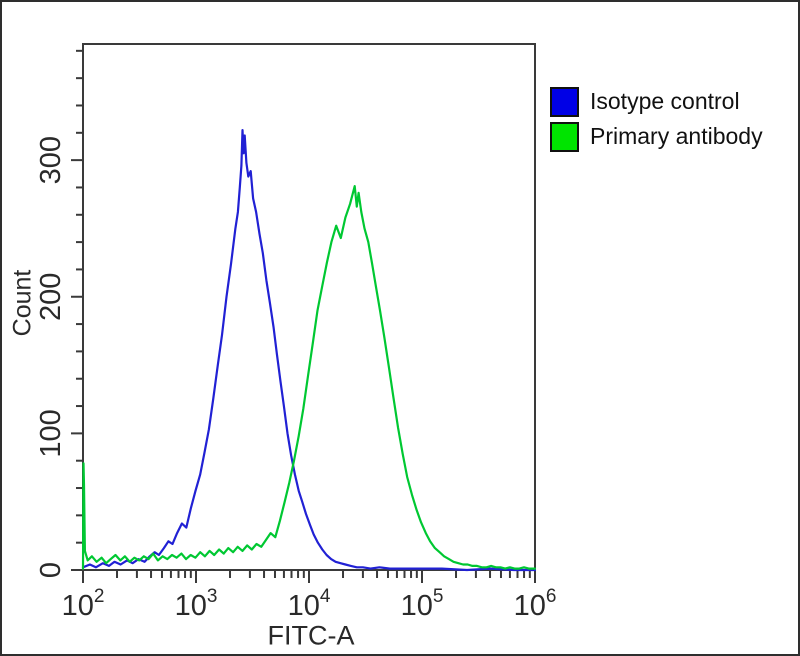 The image size is (800, 656). I want to click on legend-item-primary-antibody: Primary antibody, so click(656, 137).